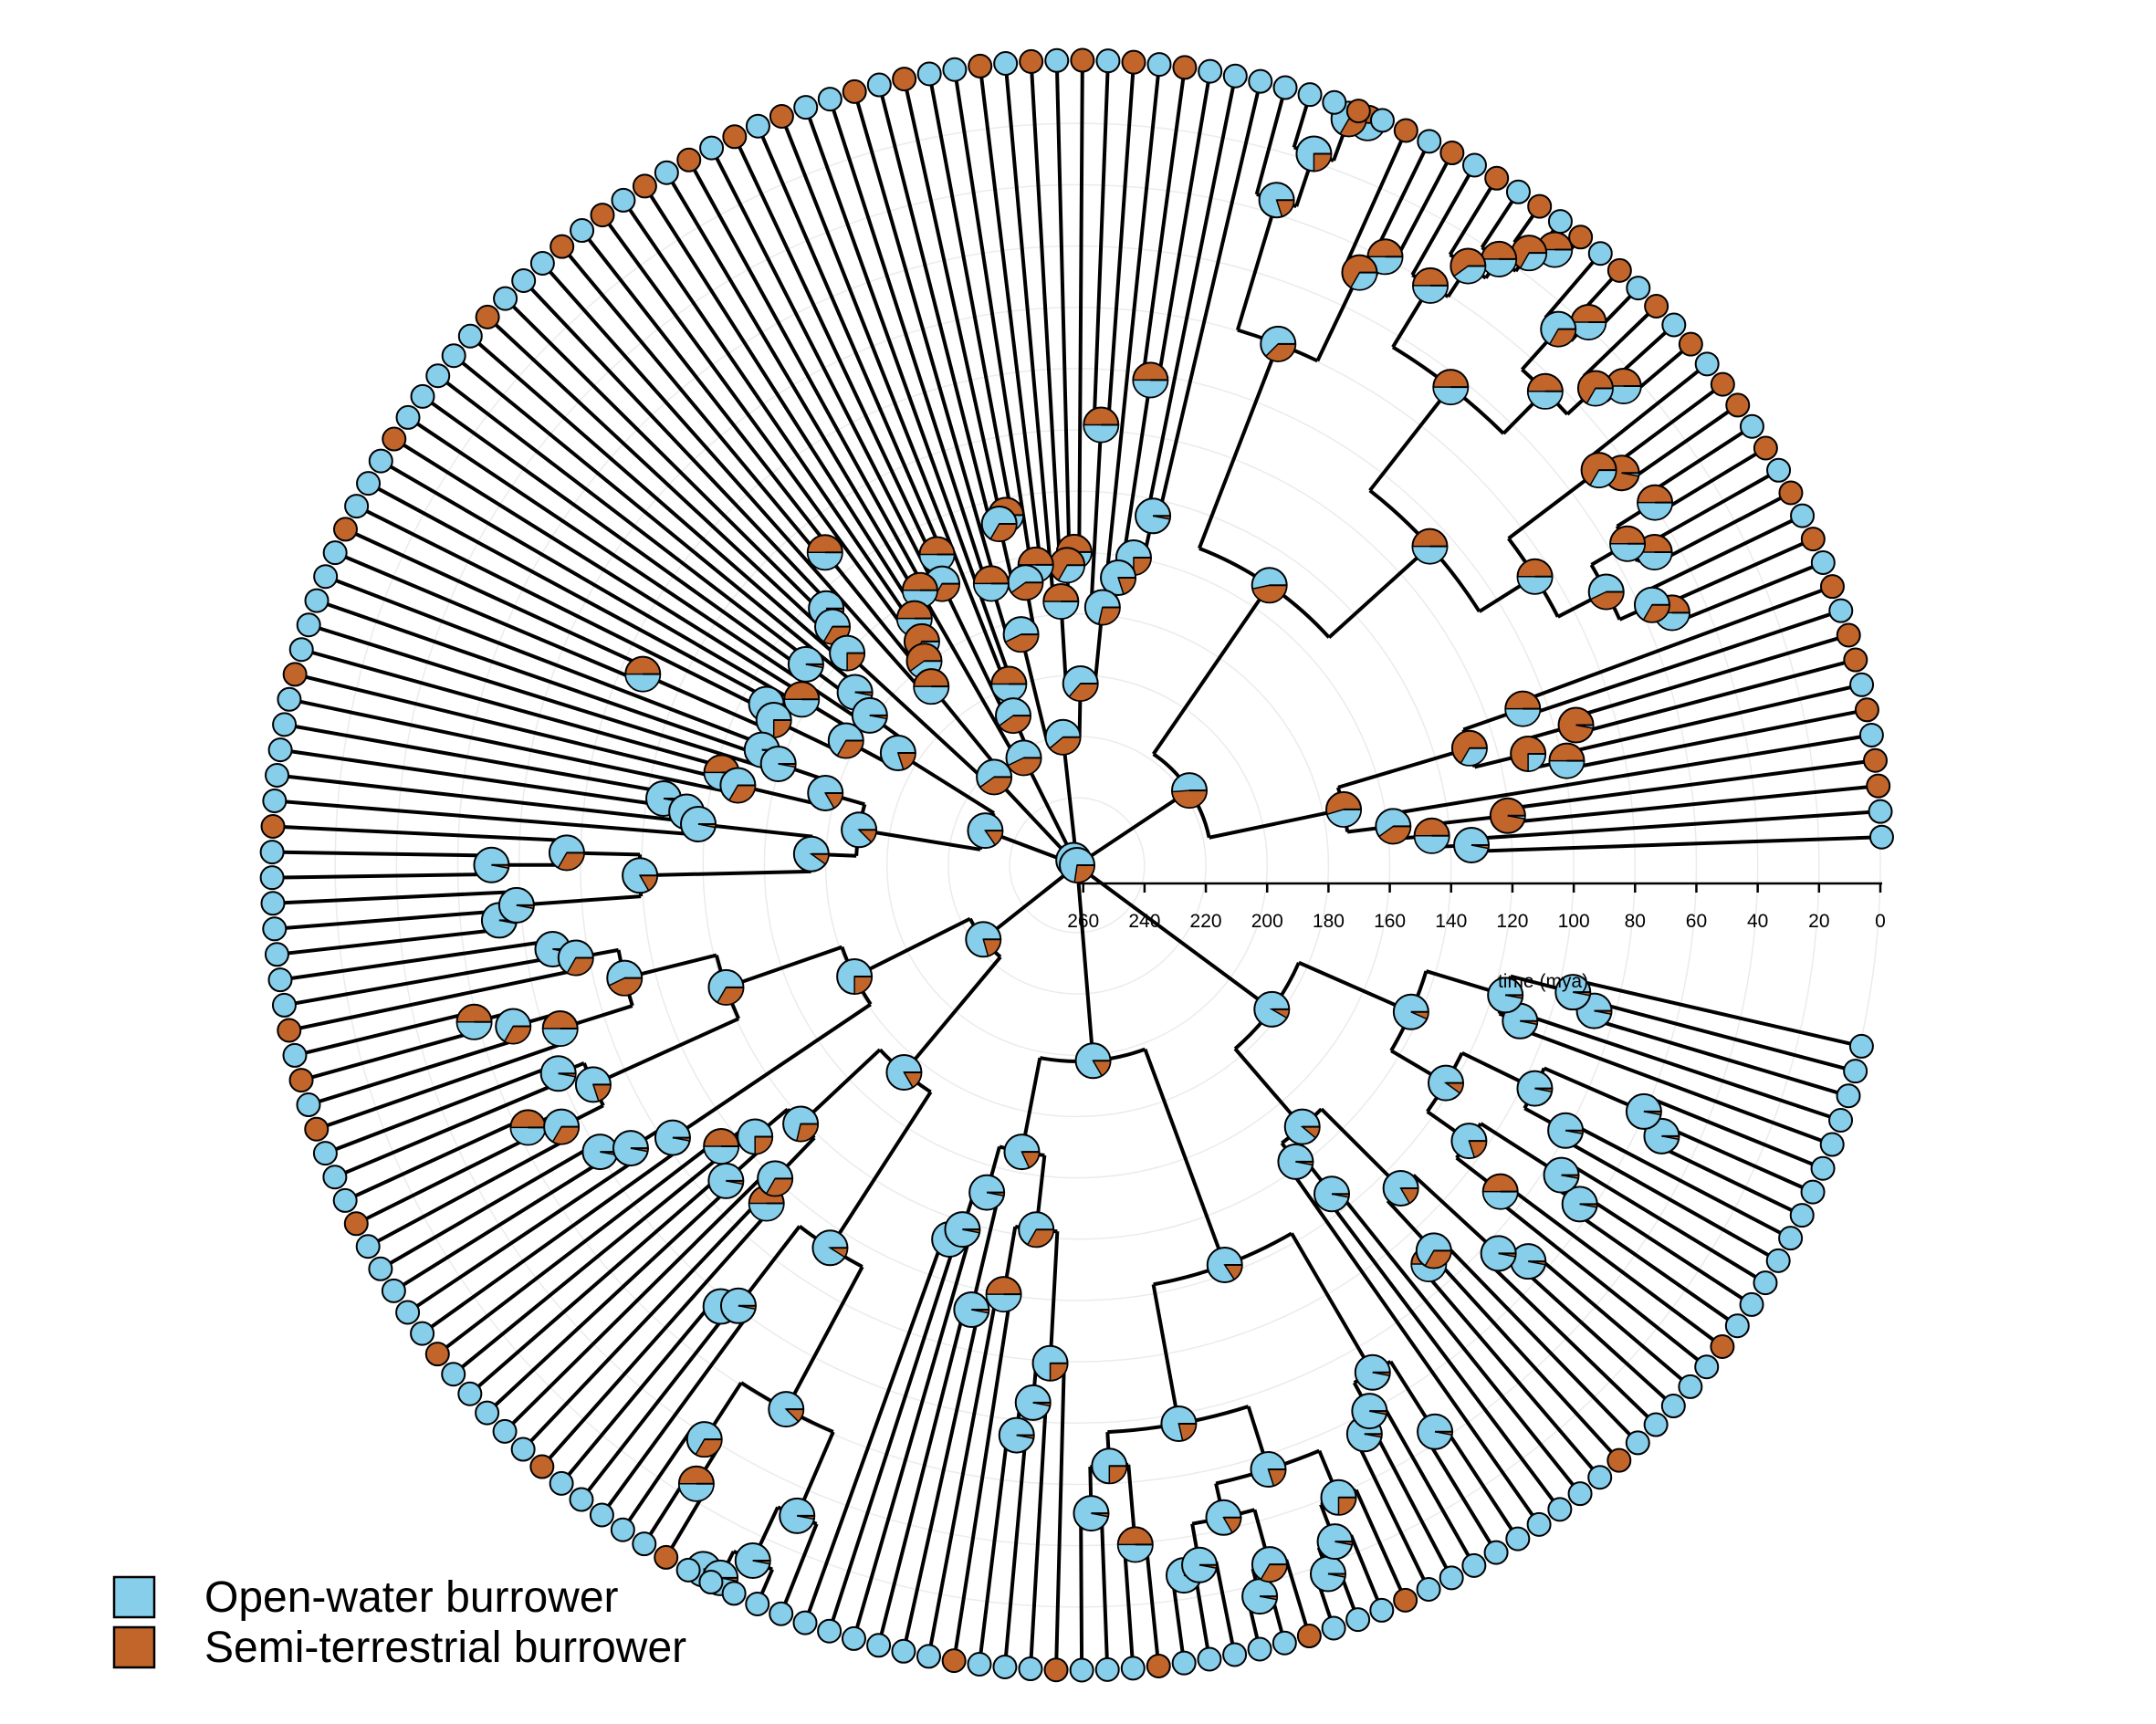  Describe the element at coordinates (1636, 921) in the screenshot. I see `axis-tick-label: 80` at that location.